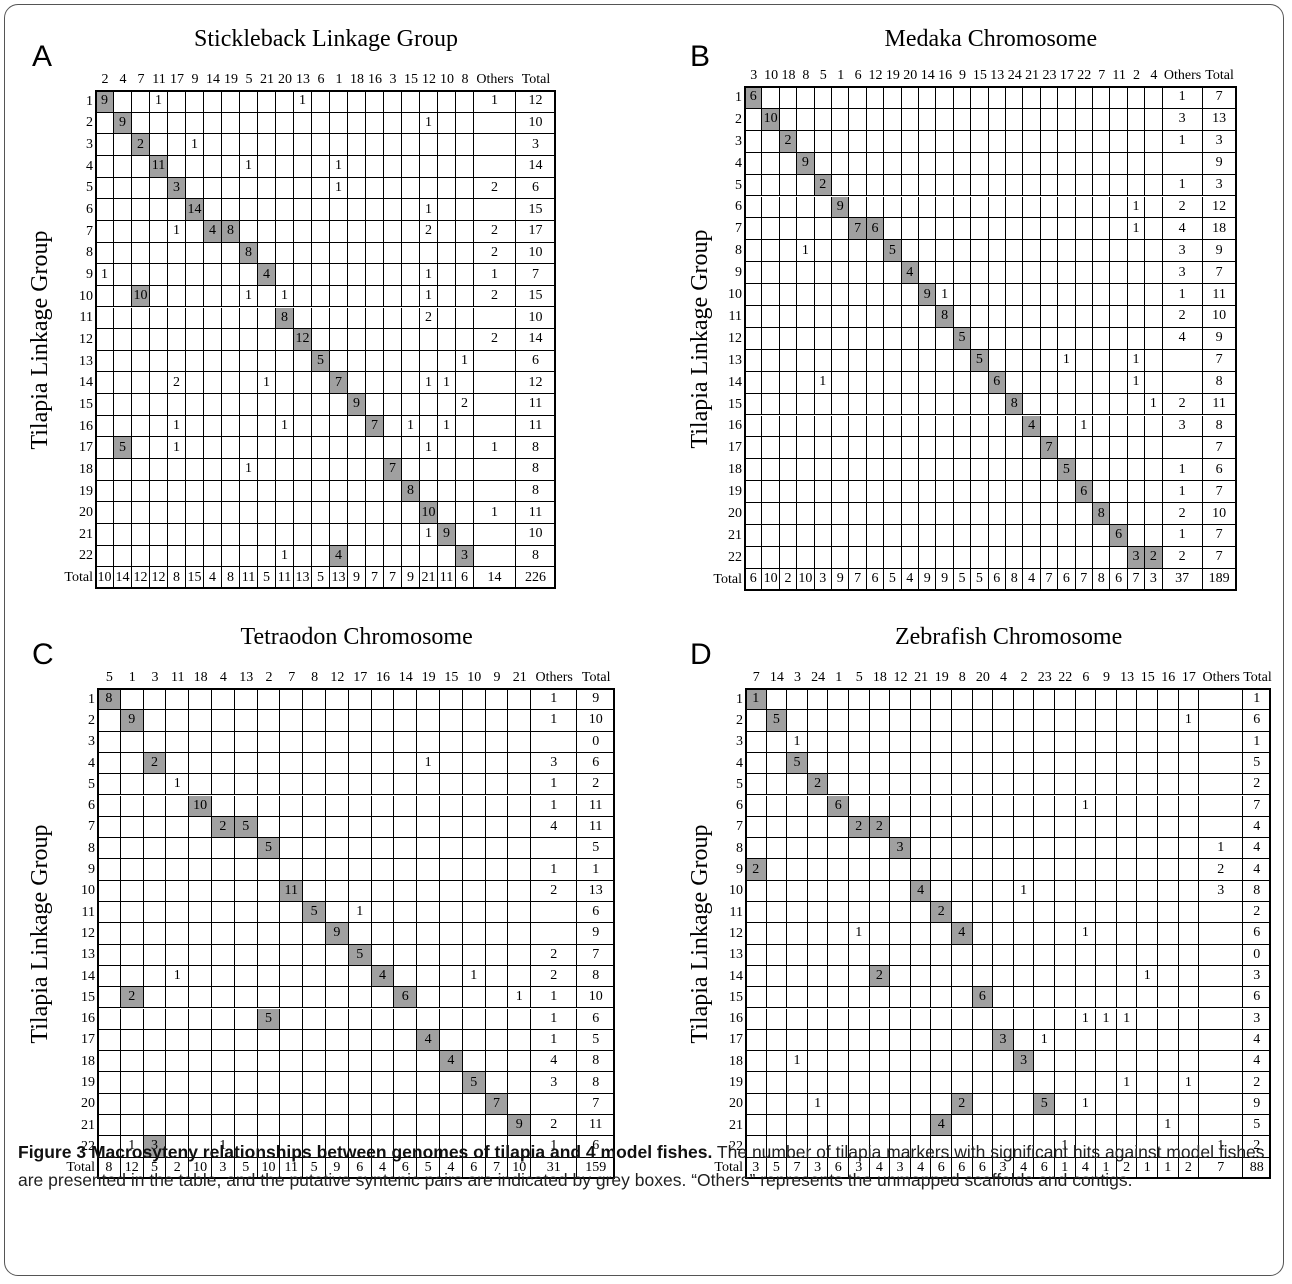 Image resolution: width=1292 pixels, height=1284 pixels. Describe the element at coordinates (1182, 229) in the screenshot. I see `table-cell: 4` at that location.